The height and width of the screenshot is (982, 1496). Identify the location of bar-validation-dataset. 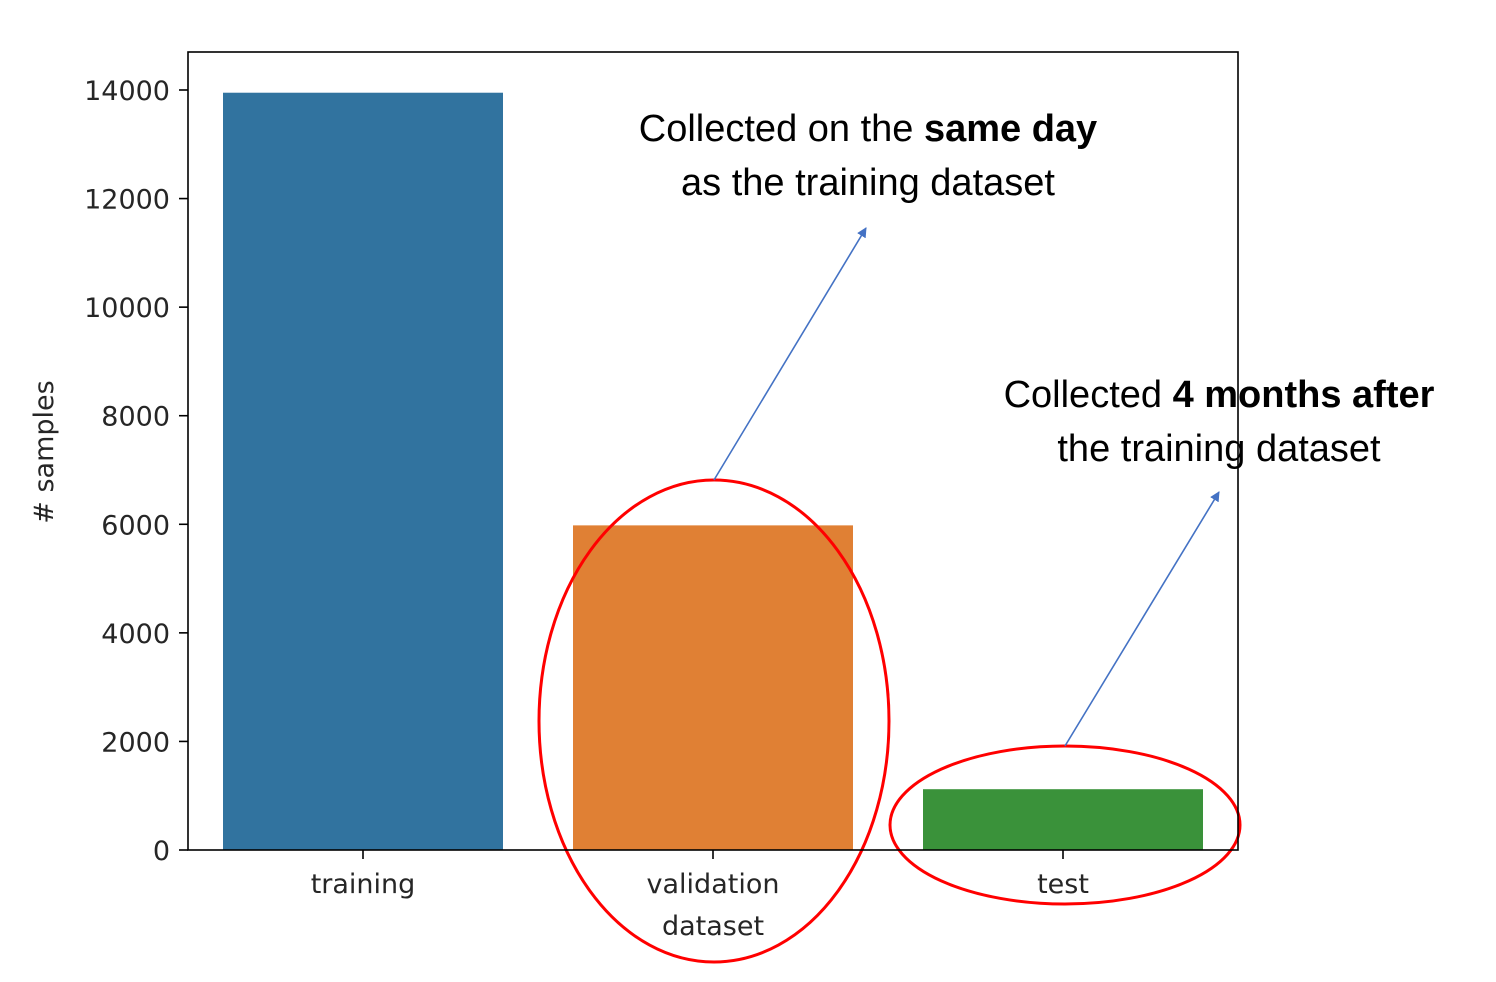
(713, 687).